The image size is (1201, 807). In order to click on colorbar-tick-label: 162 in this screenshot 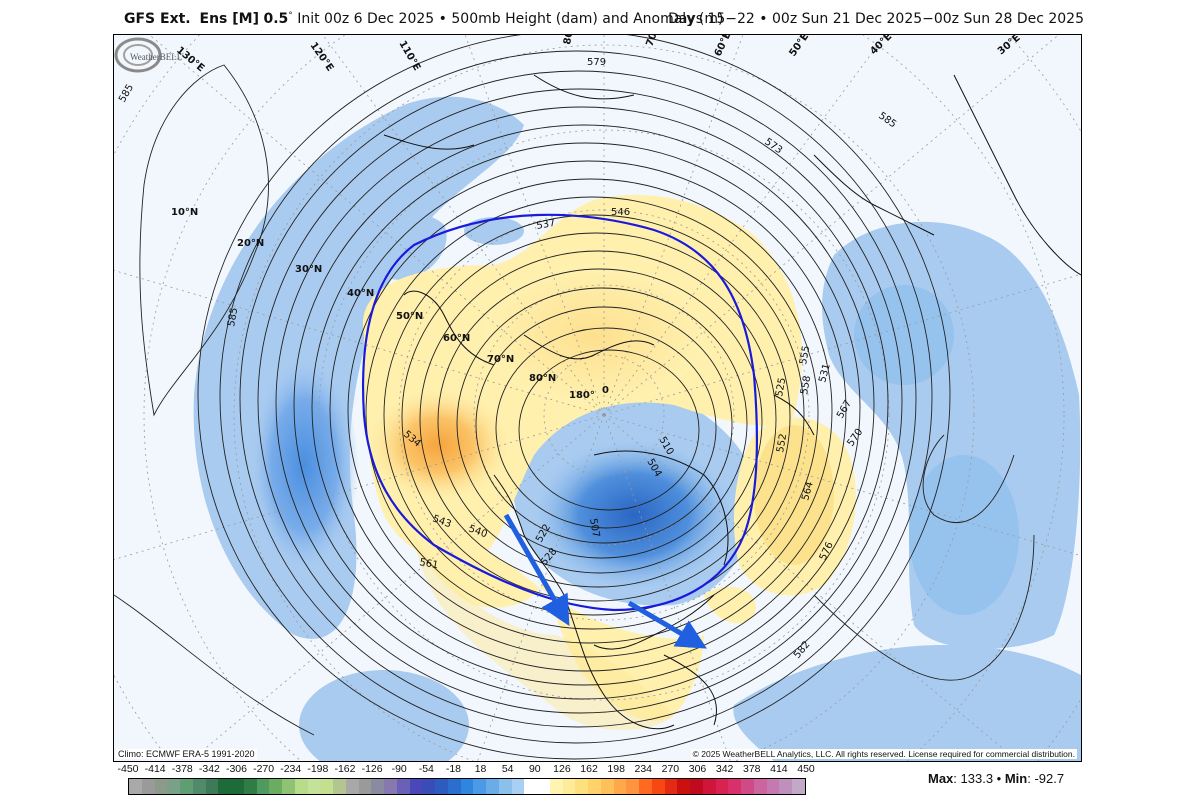, I will do `click(589, 769)`.